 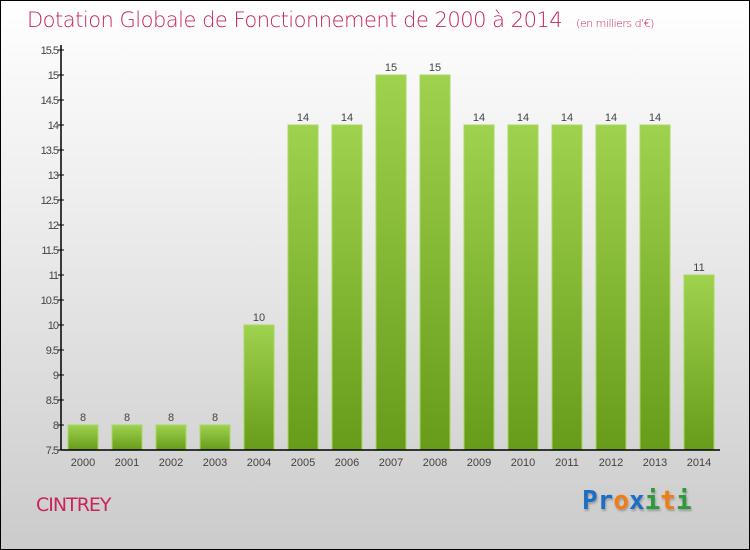 I want to click on x-tick-label: 2010, so click(x=523, y=463).